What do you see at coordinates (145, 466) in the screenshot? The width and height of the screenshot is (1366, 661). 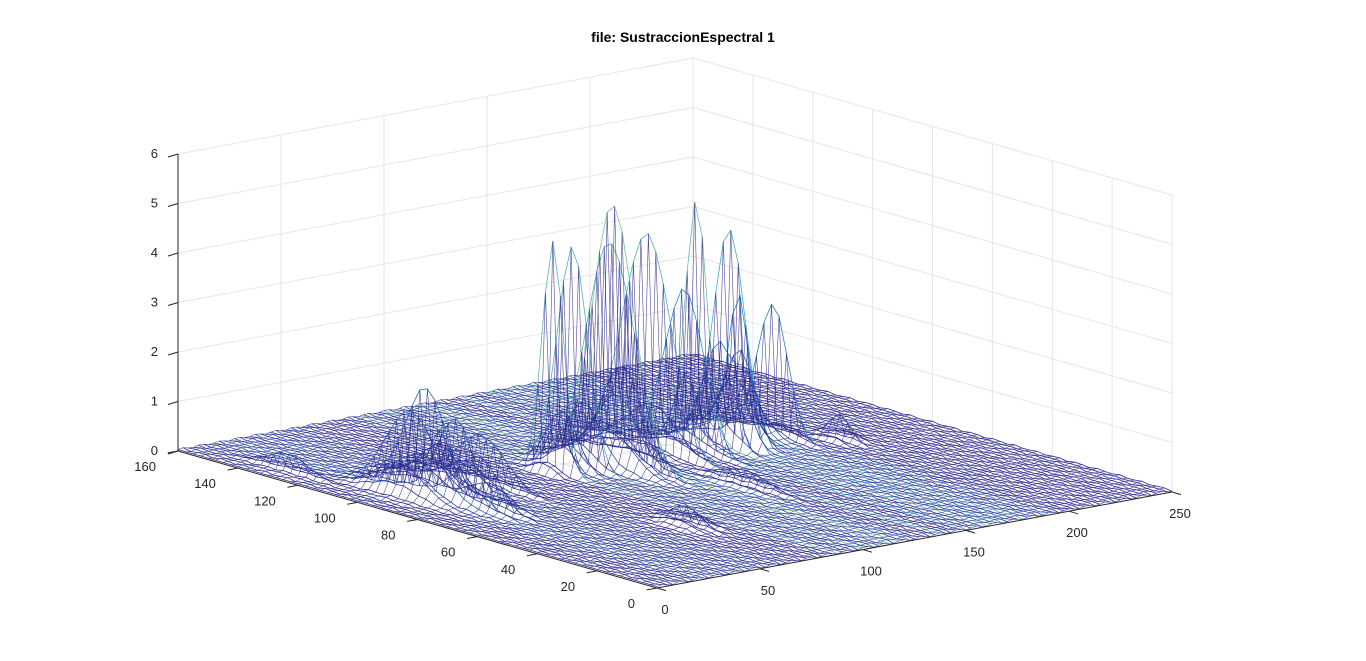 I see `y-tick-label: 160` at bounding box center [145, 466].